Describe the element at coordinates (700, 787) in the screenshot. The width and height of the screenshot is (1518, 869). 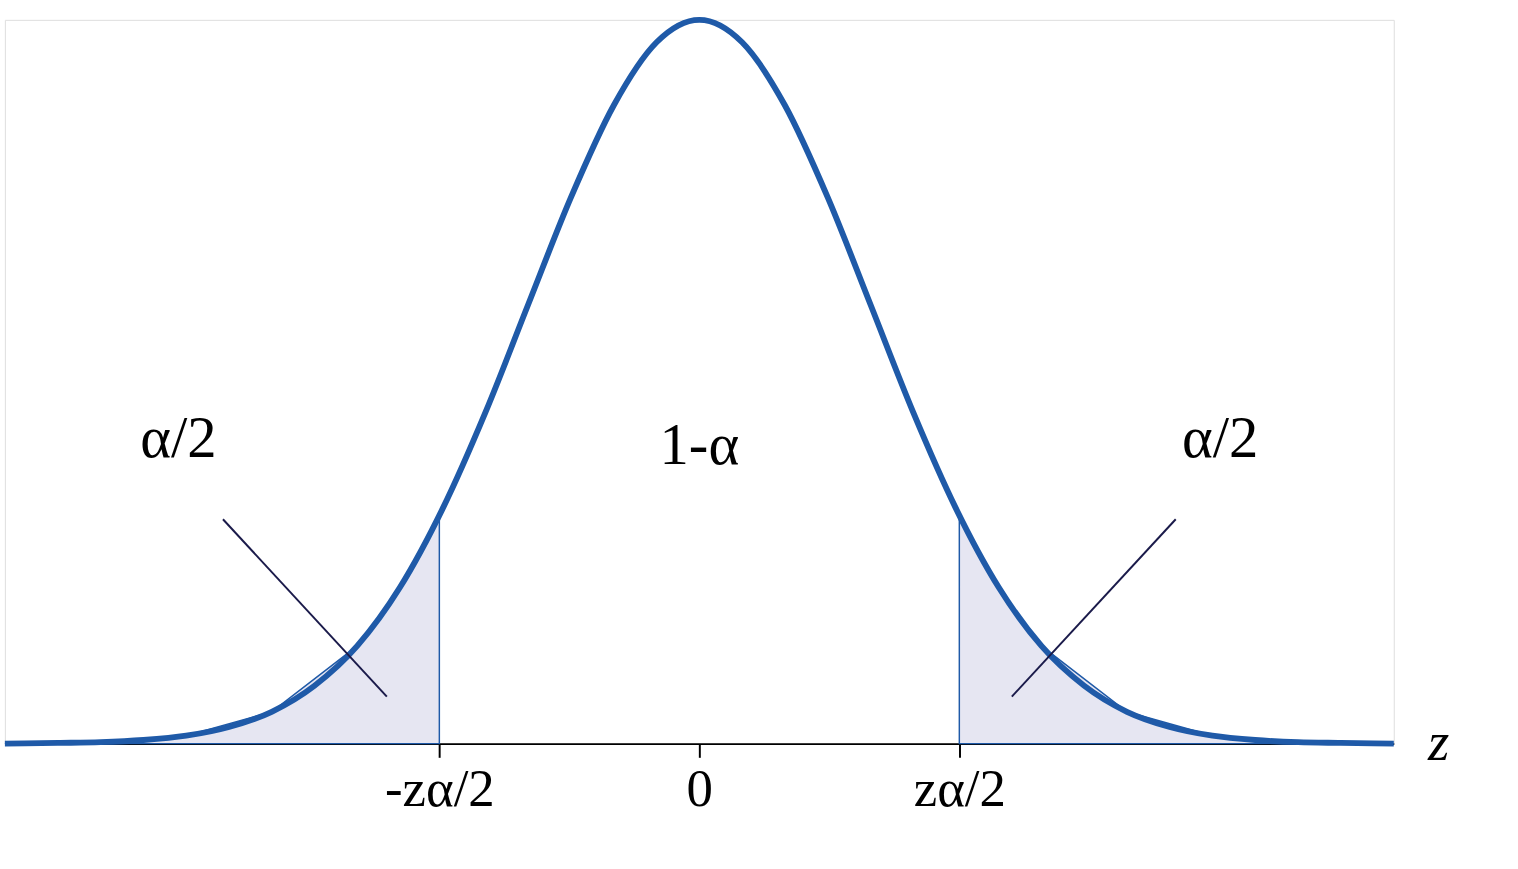
I see `x-tick-label: 0` at that location.